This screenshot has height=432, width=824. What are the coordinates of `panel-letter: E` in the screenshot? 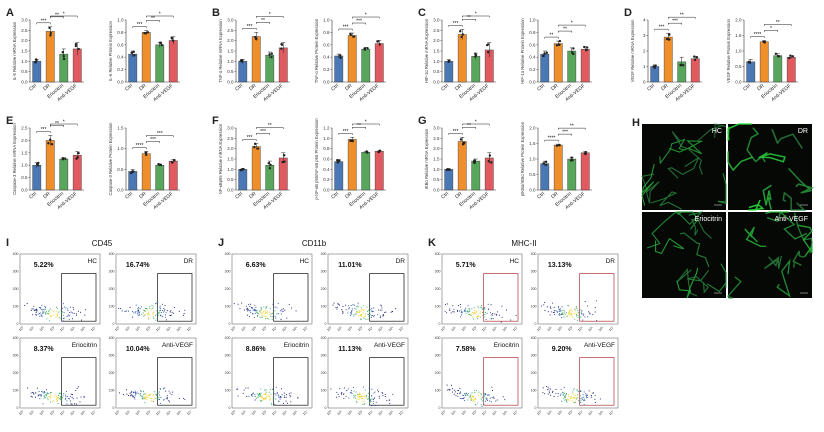 It's located at (9, 121).